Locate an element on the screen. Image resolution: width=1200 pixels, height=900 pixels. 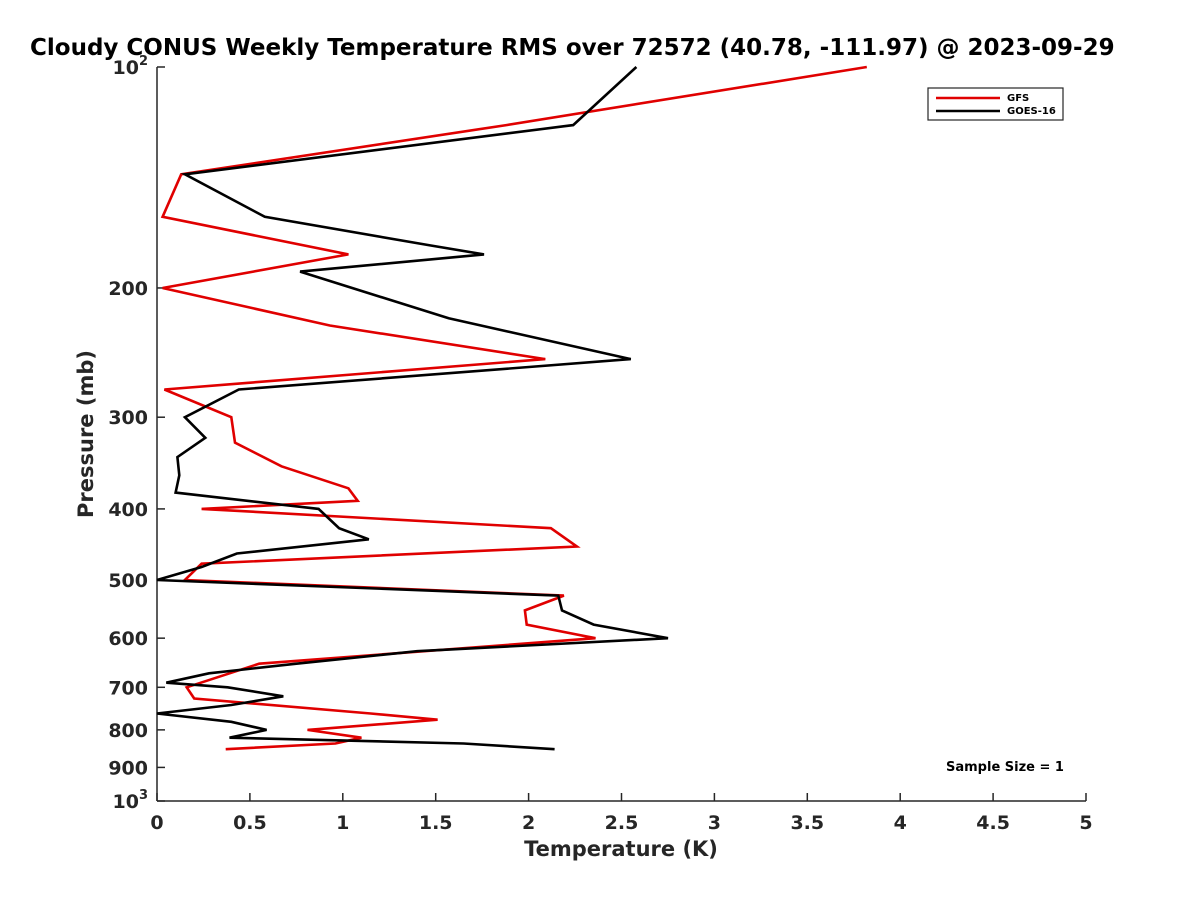
y-tick-label: 200 is located at coordinates (128, 289).